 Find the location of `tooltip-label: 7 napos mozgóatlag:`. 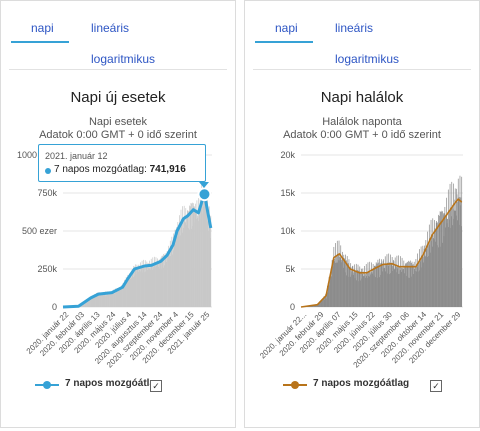

tooltip-label: 7 napos mozgóatlag: is located at coordinates (100, 169).